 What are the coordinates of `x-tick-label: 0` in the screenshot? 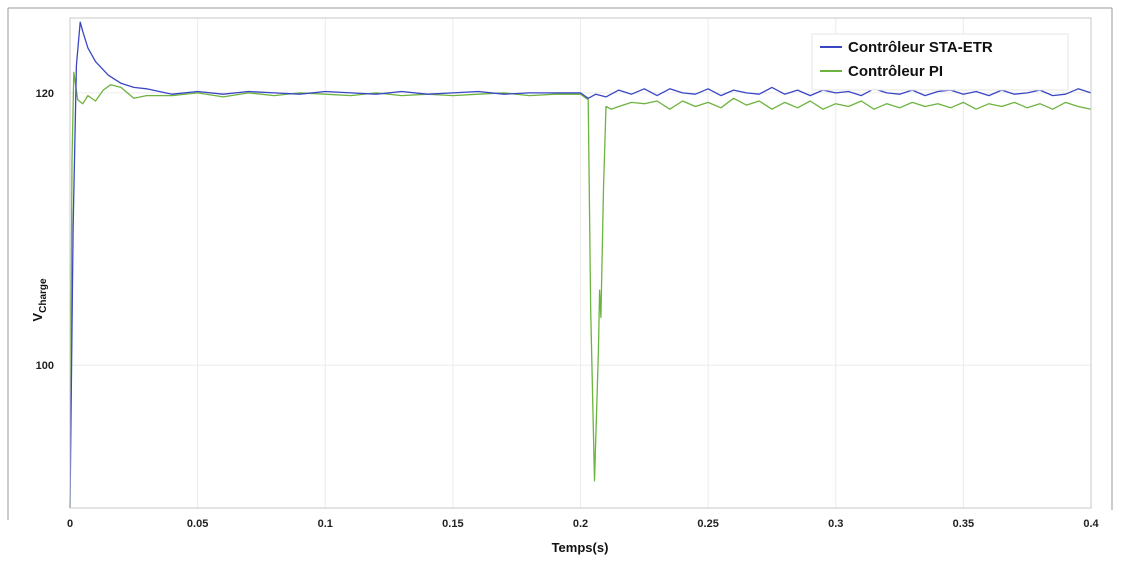 It's located at (70, 524).